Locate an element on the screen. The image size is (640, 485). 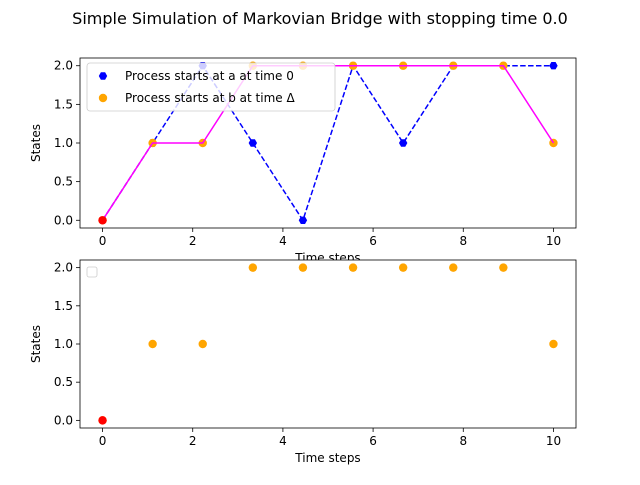
legend-label: Process starts at a at time 0 is located at coordinates (209, 76).